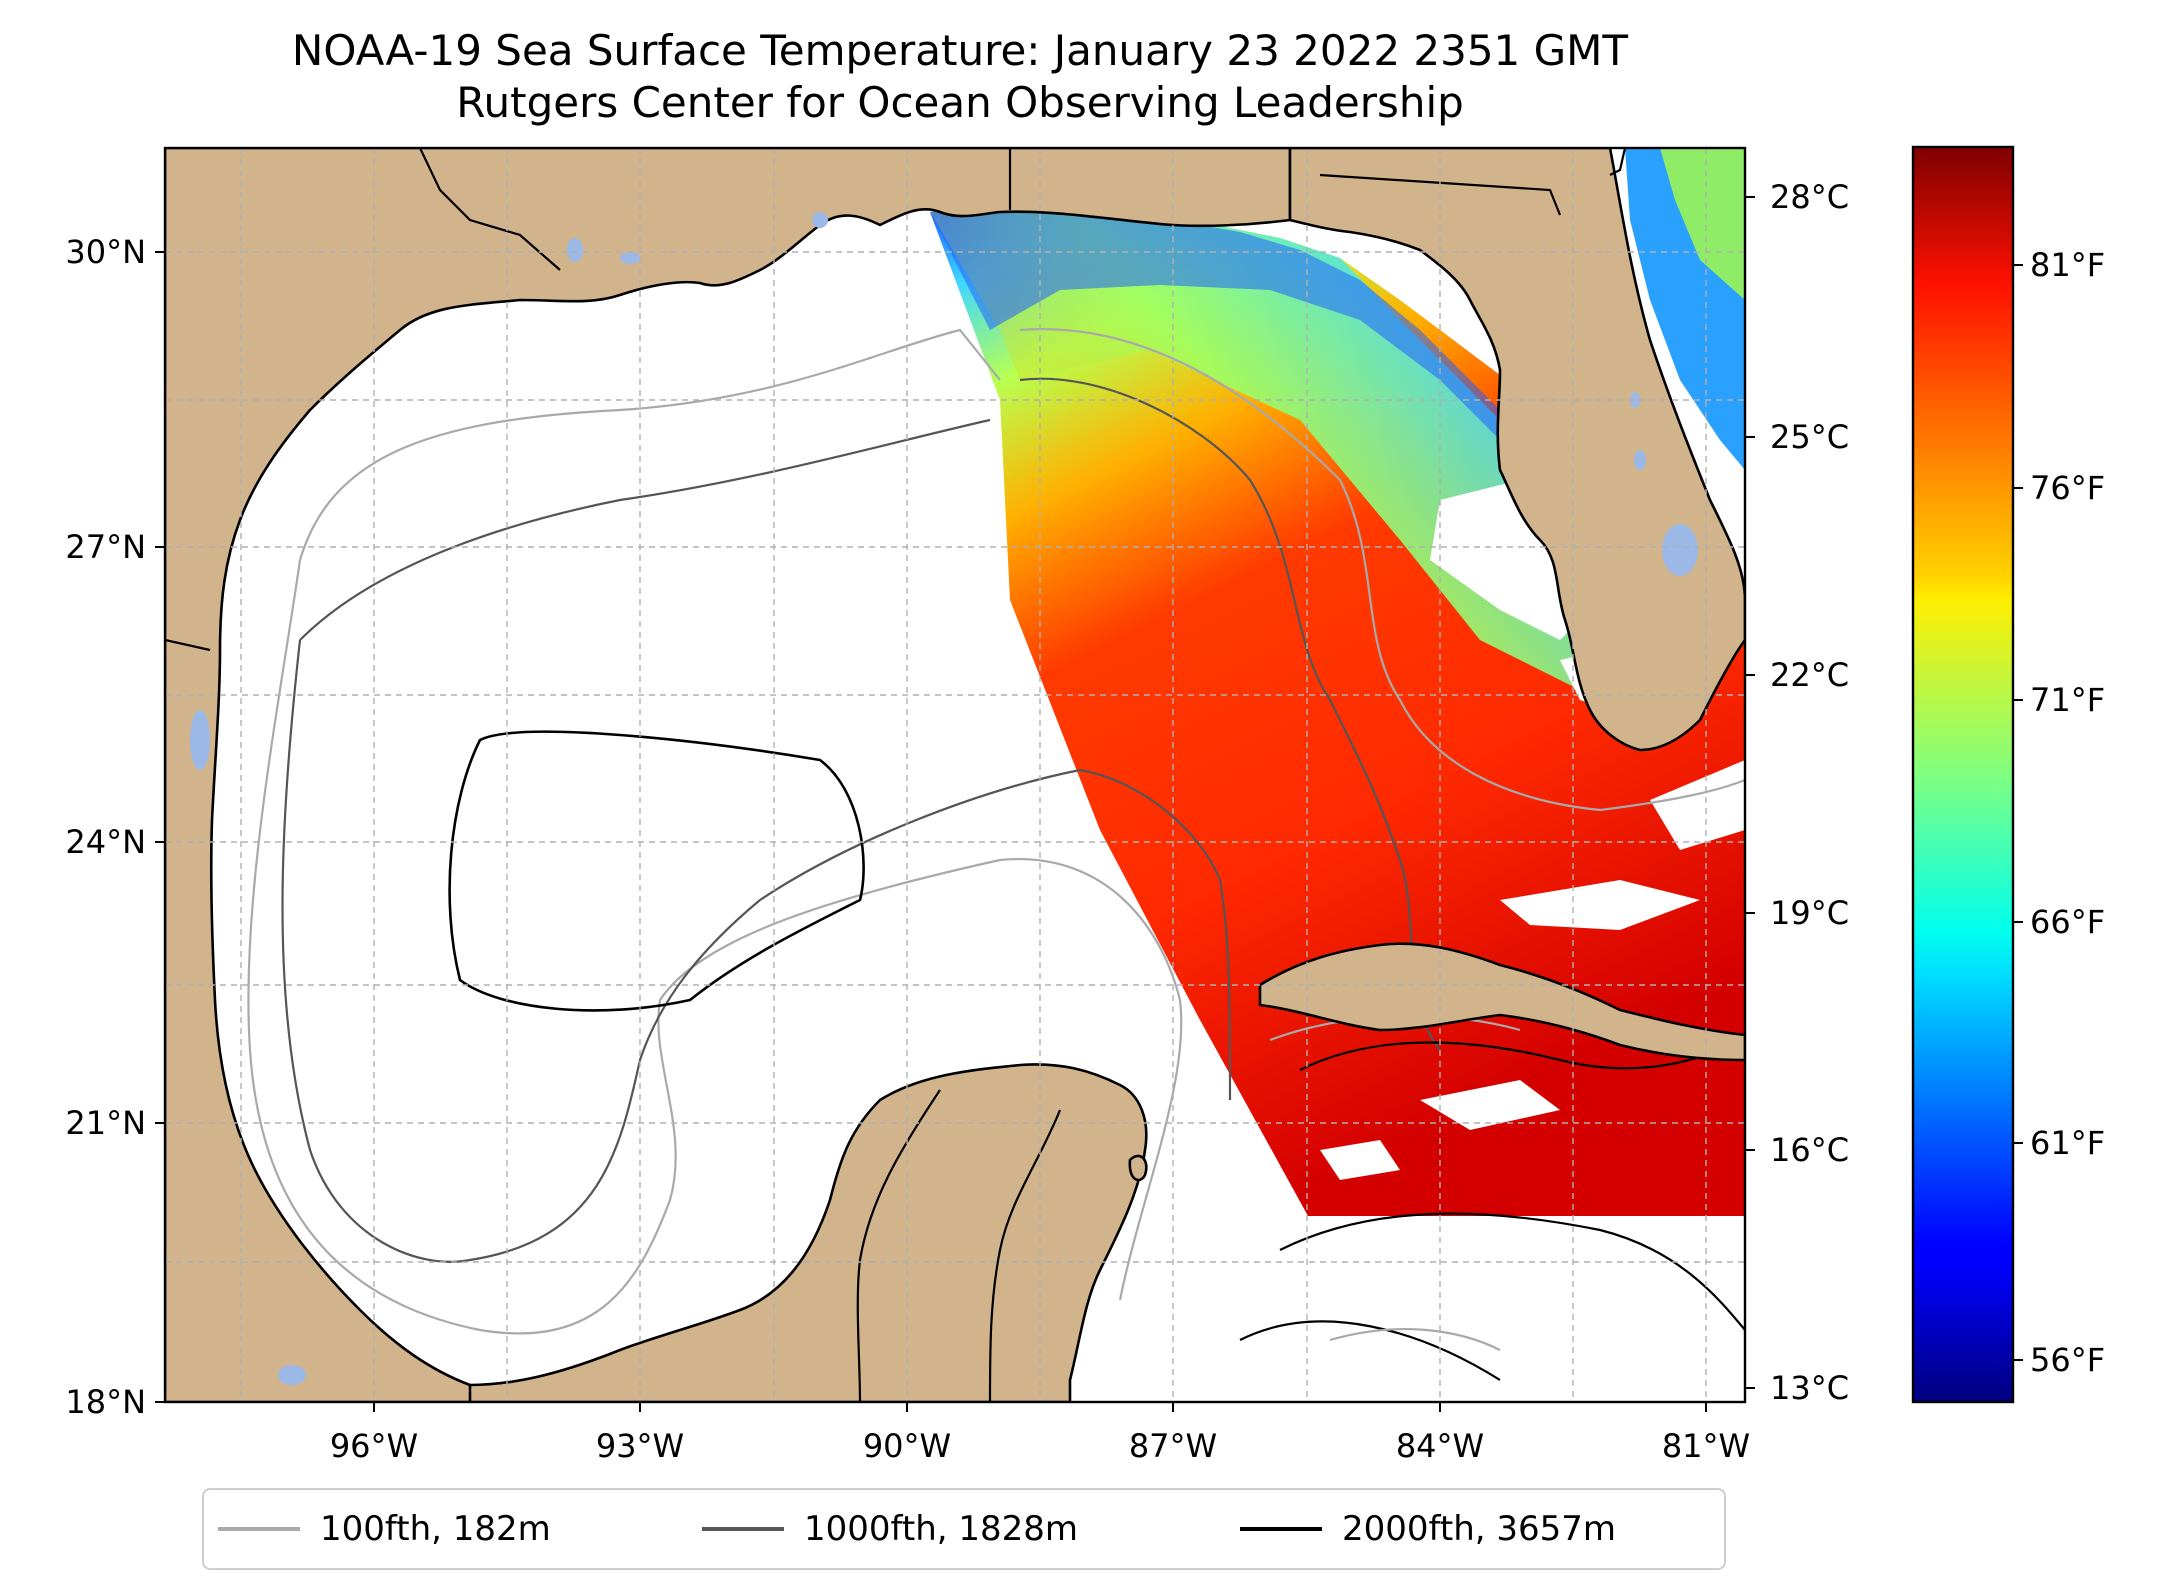  I want to click on colorbar, so click(1963, 774).